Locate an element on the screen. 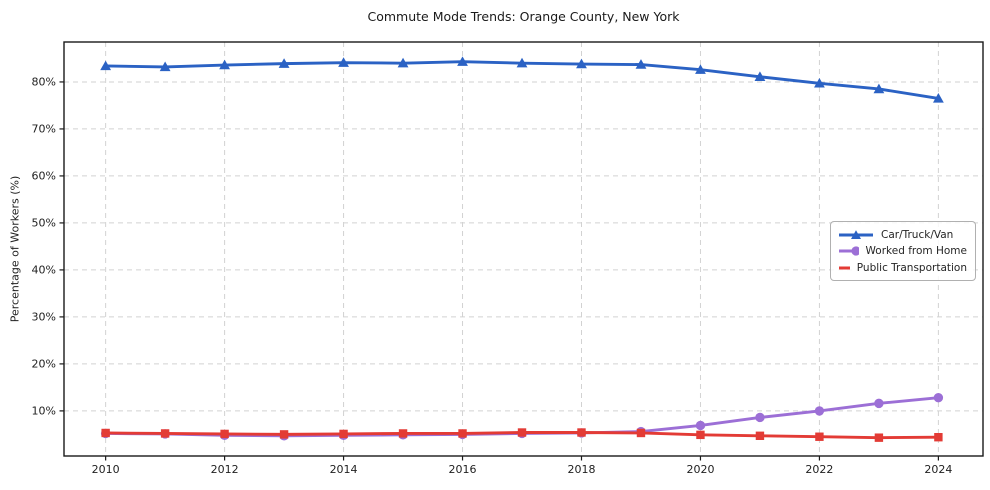 Image resolution: width=990 pixels, height=490 pixels. triangle-marker-icon is located at coordinates (856, 234).